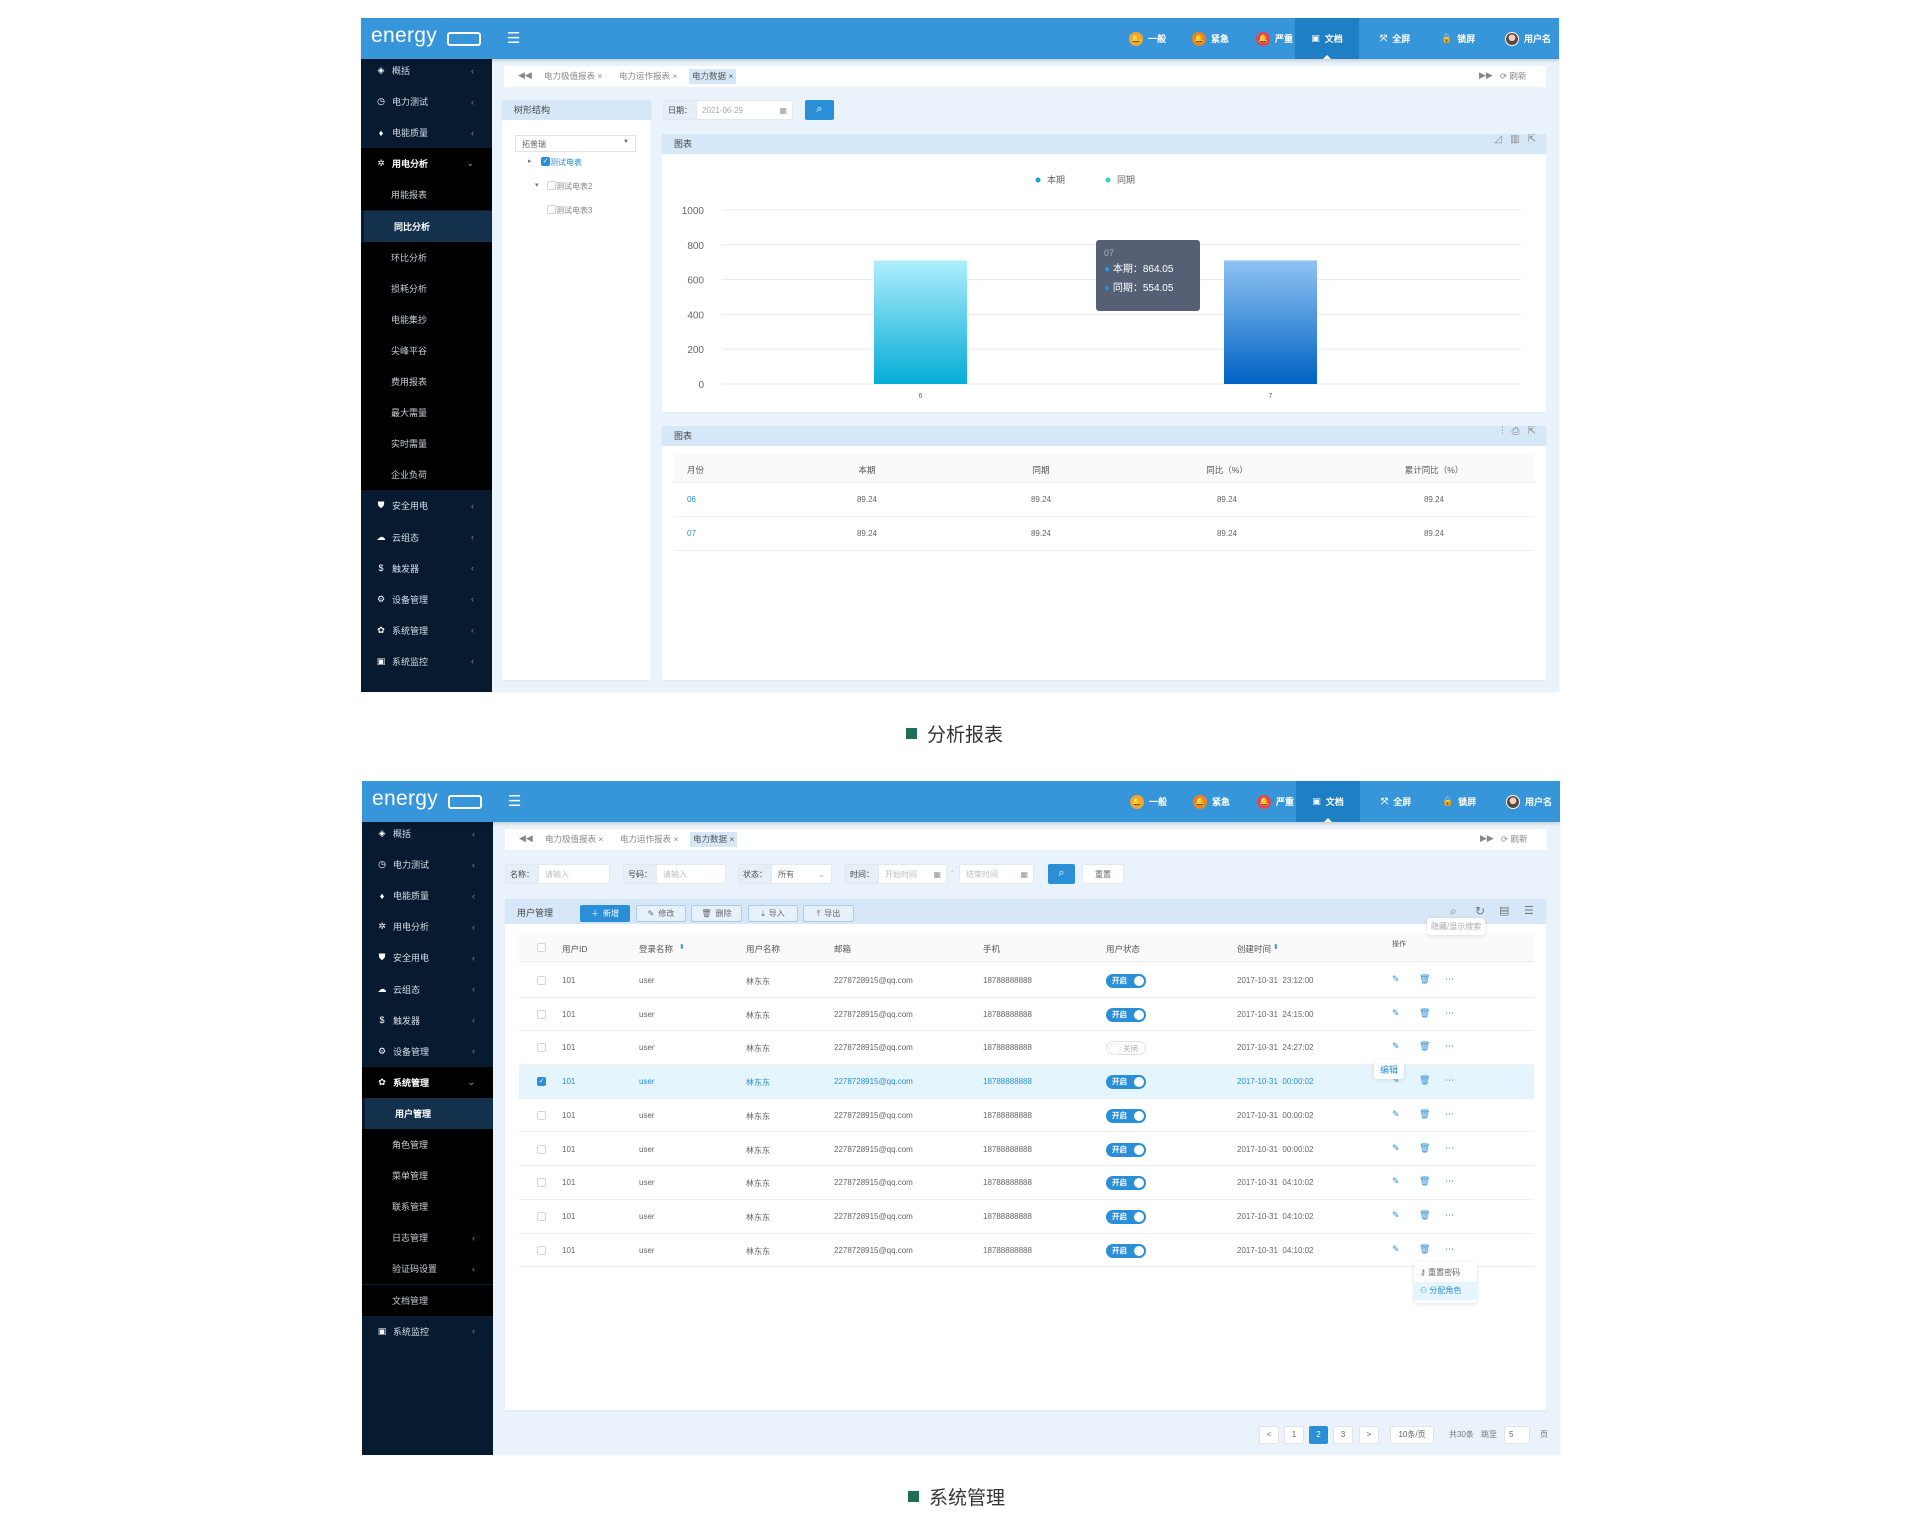 The width and height of the screenshot is (1920, 1527). Describe the element at coordinates (427, 1207) in the screenshot. I see `sidebar-item: 联系管理` at that location.